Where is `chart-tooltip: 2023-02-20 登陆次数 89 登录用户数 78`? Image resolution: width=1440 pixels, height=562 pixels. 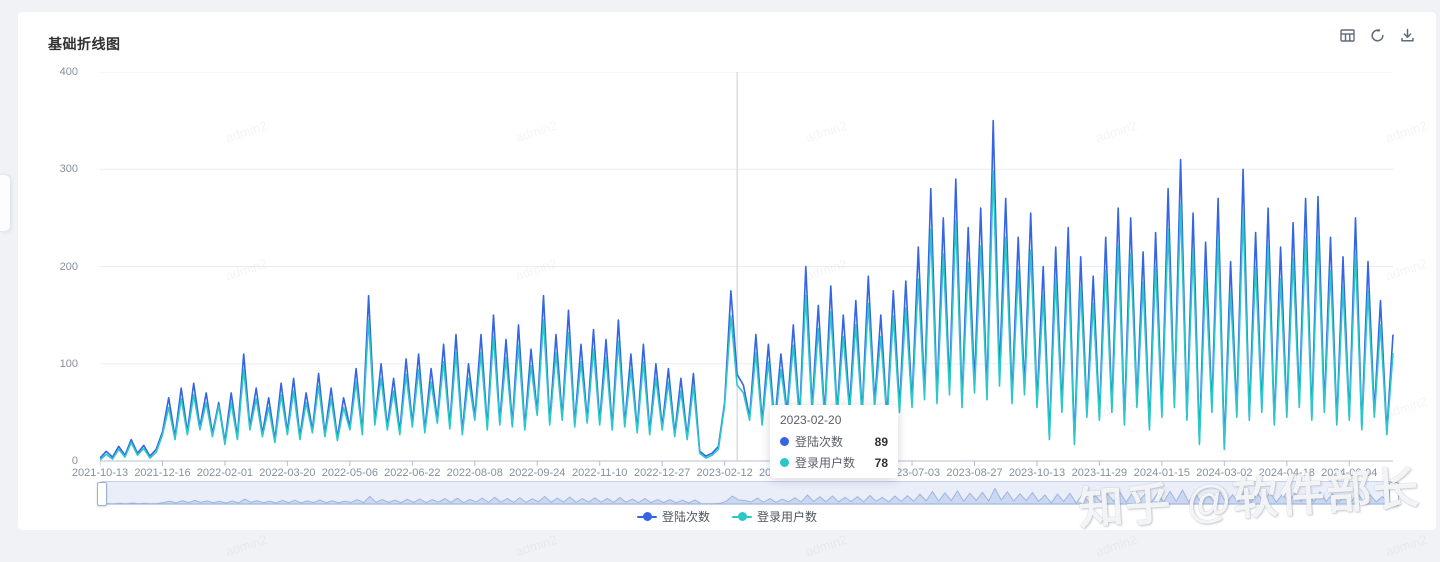 chart-tooltip: 2023-02-20 登陆次数 89 登录用户数 78 is located at coordinates (834, 441).